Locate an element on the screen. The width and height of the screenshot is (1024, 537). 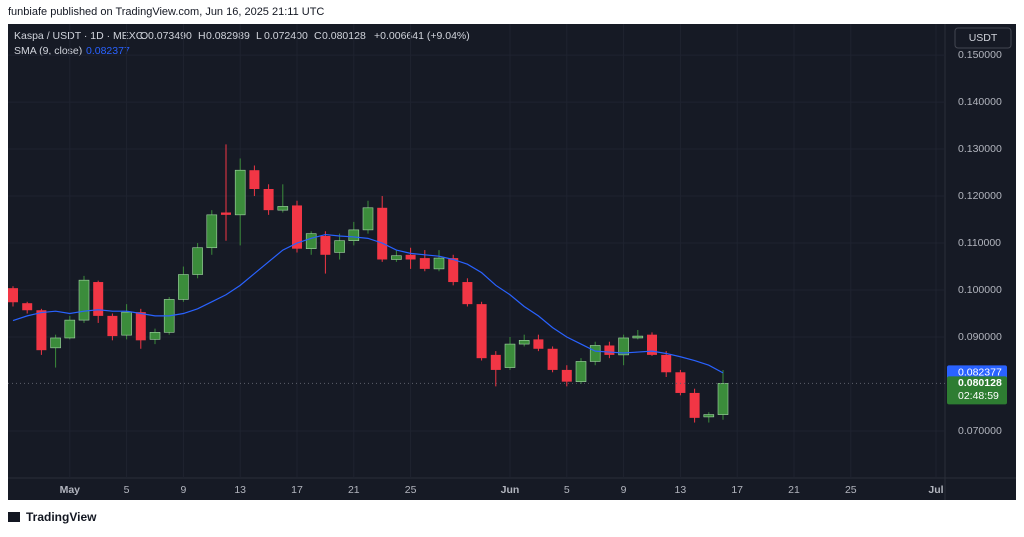
y-tick-label: 0.140000 is located at coordinates (980, 102).